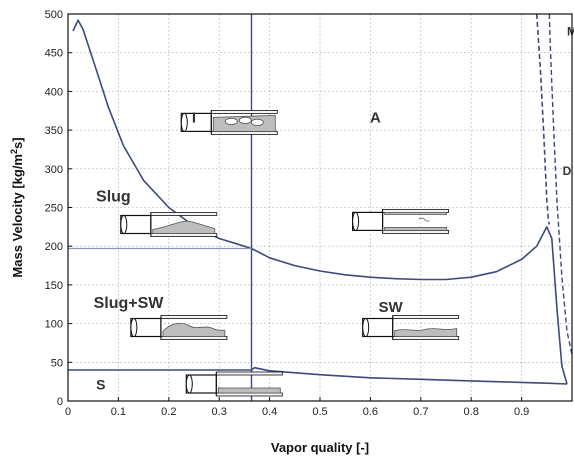  What do you see at coordinates (471, 412) in the screenshot?
I see `x-tick-label: 0.8` at bounding box center [471, 412].